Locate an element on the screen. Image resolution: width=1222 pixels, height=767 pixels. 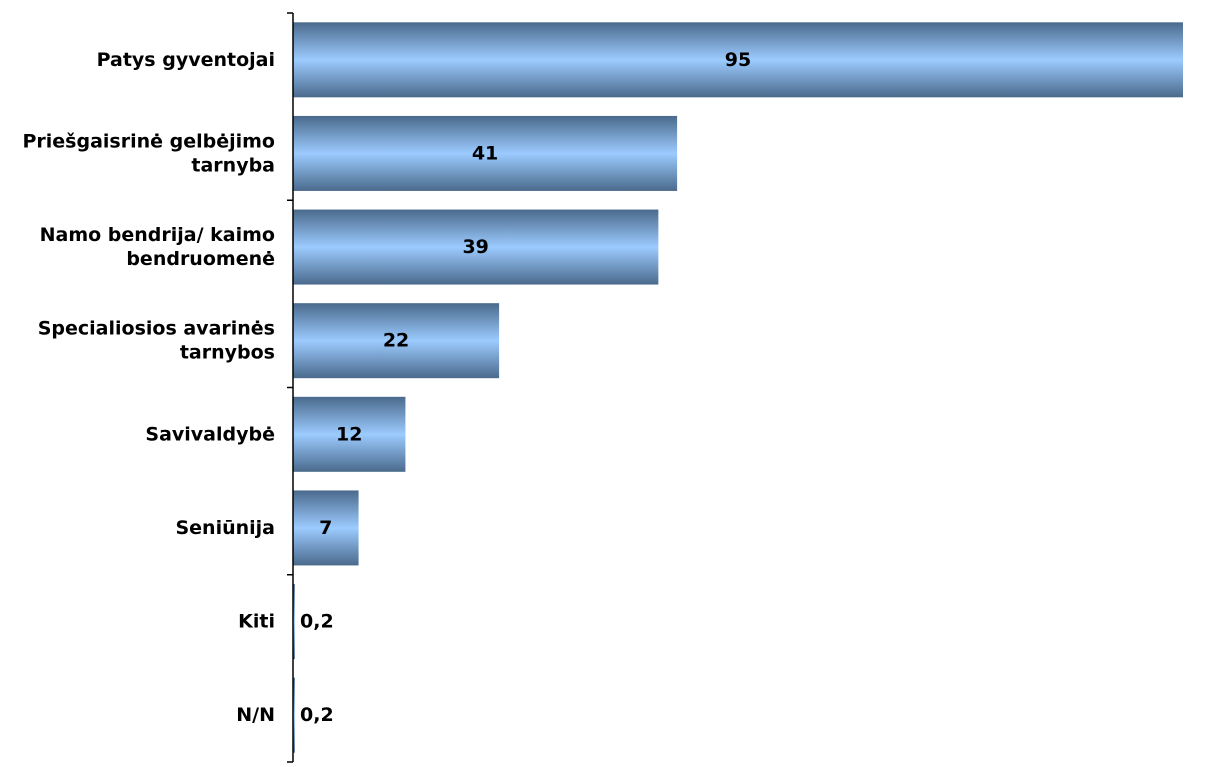
category-label-1: Priešgaisrinė gelbėjimo tarnyba is located at coordinates (148, 153).